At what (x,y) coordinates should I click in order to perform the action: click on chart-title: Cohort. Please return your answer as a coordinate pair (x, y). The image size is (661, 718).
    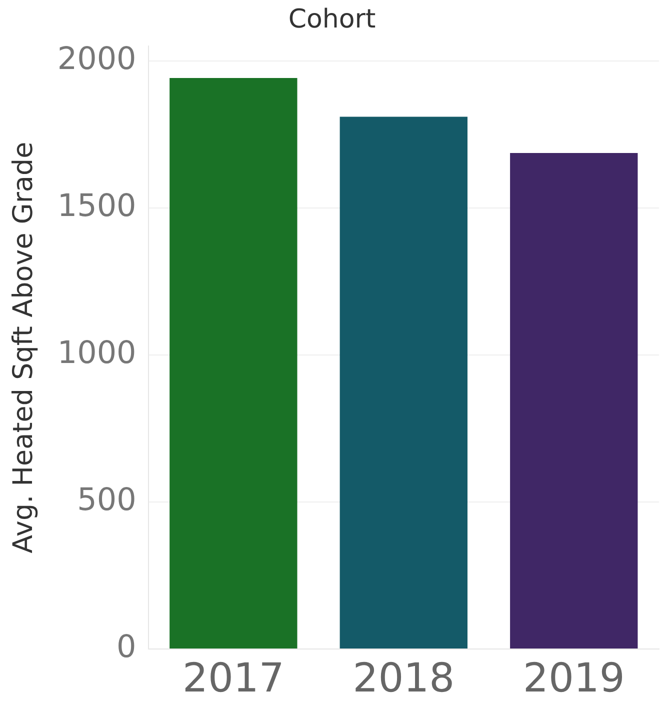
    Looking at the image, I should click on (332, 19).